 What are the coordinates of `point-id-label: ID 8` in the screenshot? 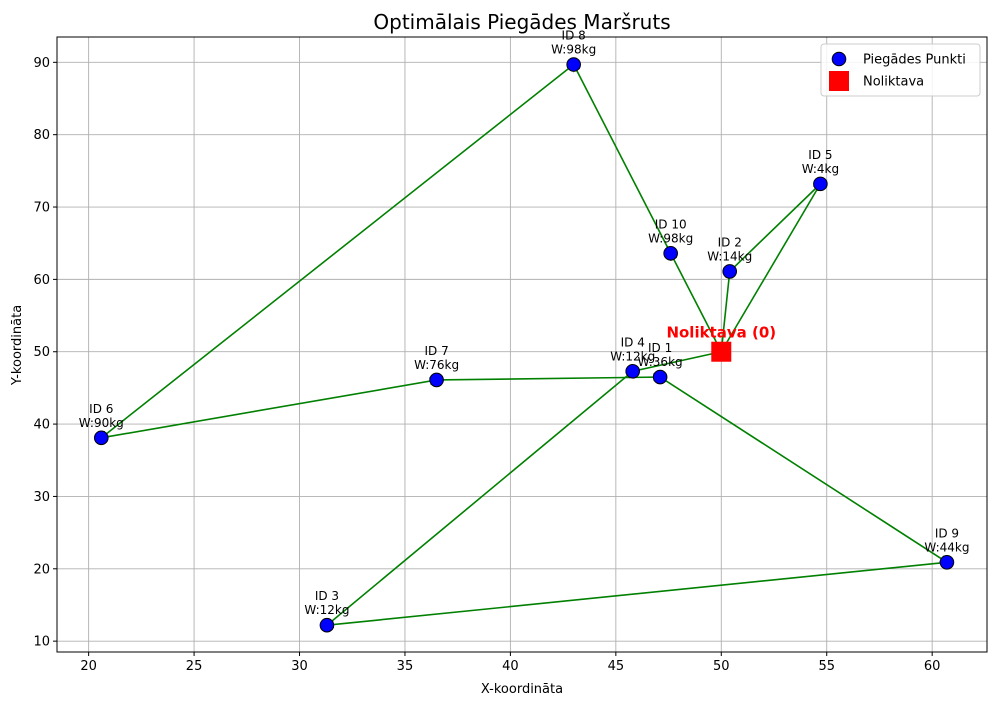 It's located at (574, 35).